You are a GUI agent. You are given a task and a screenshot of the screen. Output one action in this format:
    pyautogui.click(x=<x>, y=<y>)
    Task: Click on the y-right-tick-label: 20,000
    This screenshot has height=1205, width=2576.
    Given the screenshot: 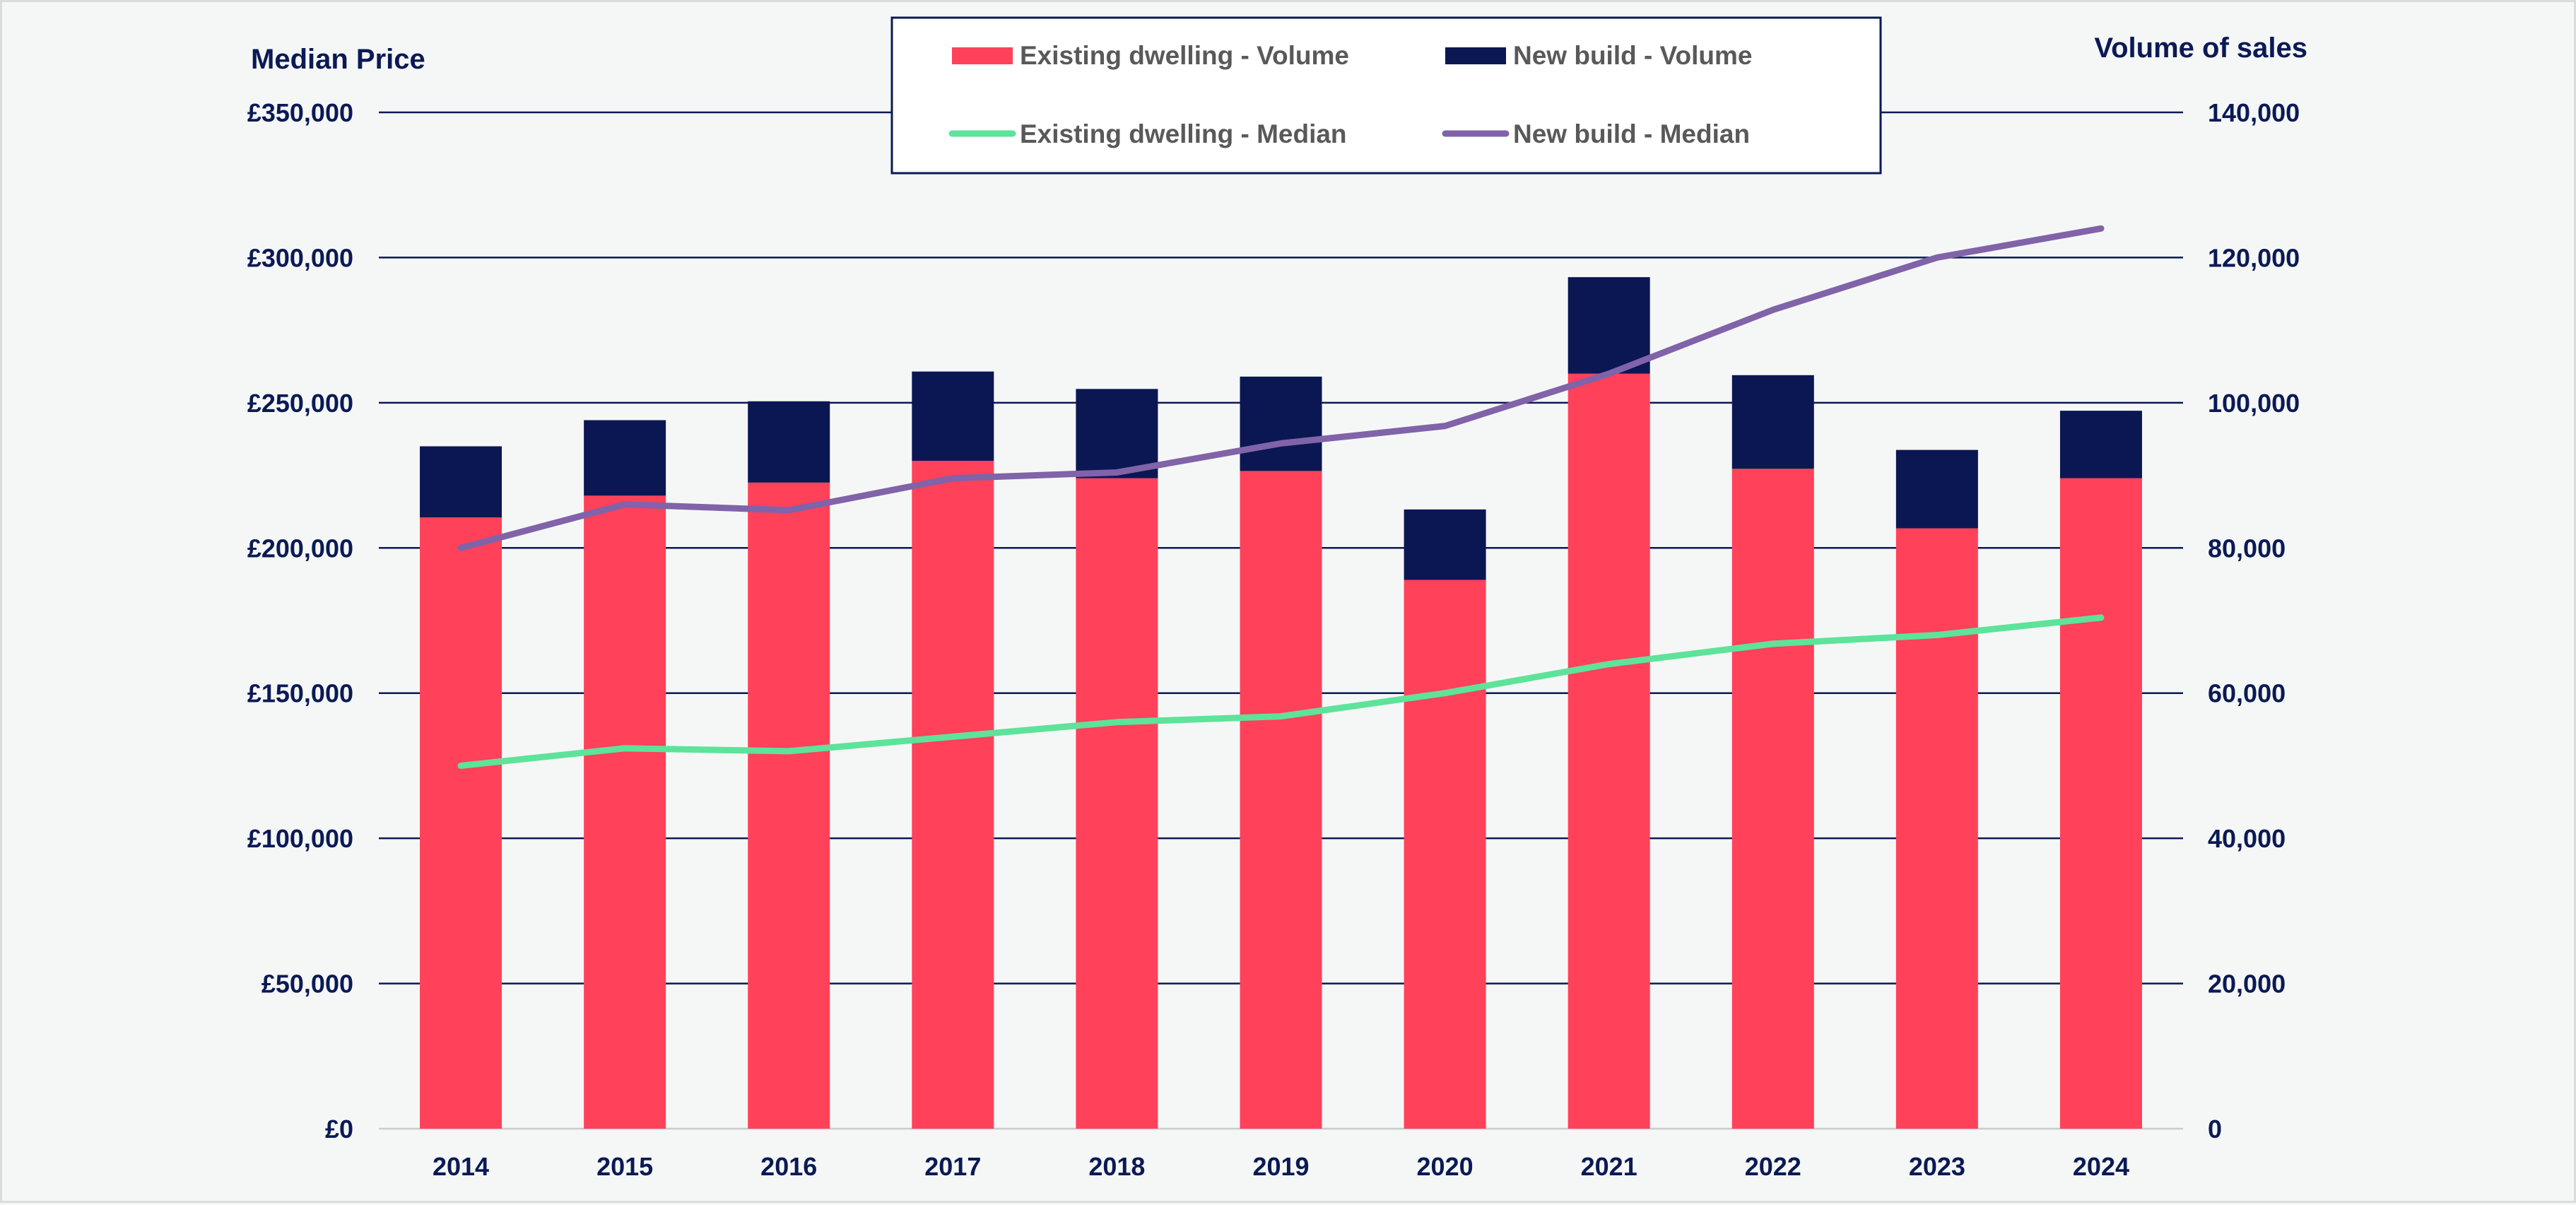 What is the action you would take?
    pyautogui.click(x=2247, y=985)
    